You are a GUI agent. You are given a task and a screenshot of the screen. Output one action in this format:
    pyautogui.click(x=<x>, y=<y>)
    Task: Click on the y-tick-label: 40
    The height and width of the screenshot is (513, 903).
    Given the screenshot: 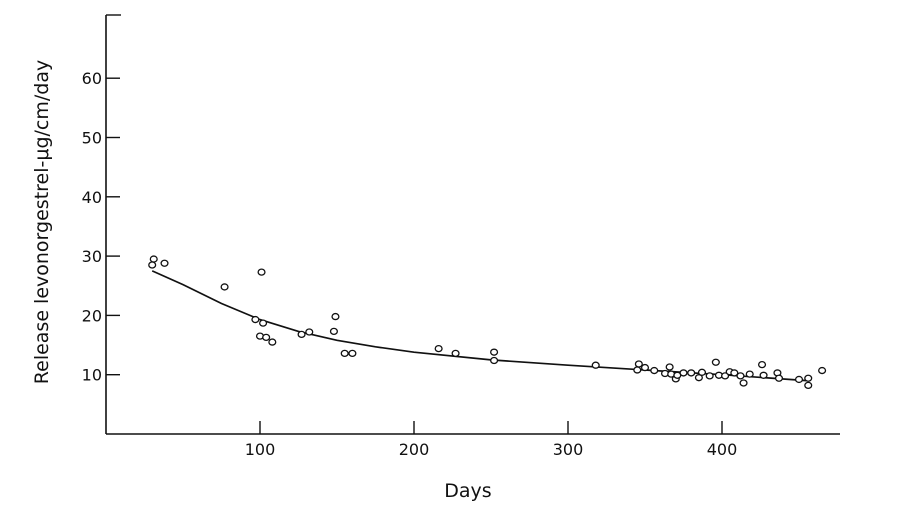 What is the action you would take?
    pyautogui.click(x=92, y=197)
    